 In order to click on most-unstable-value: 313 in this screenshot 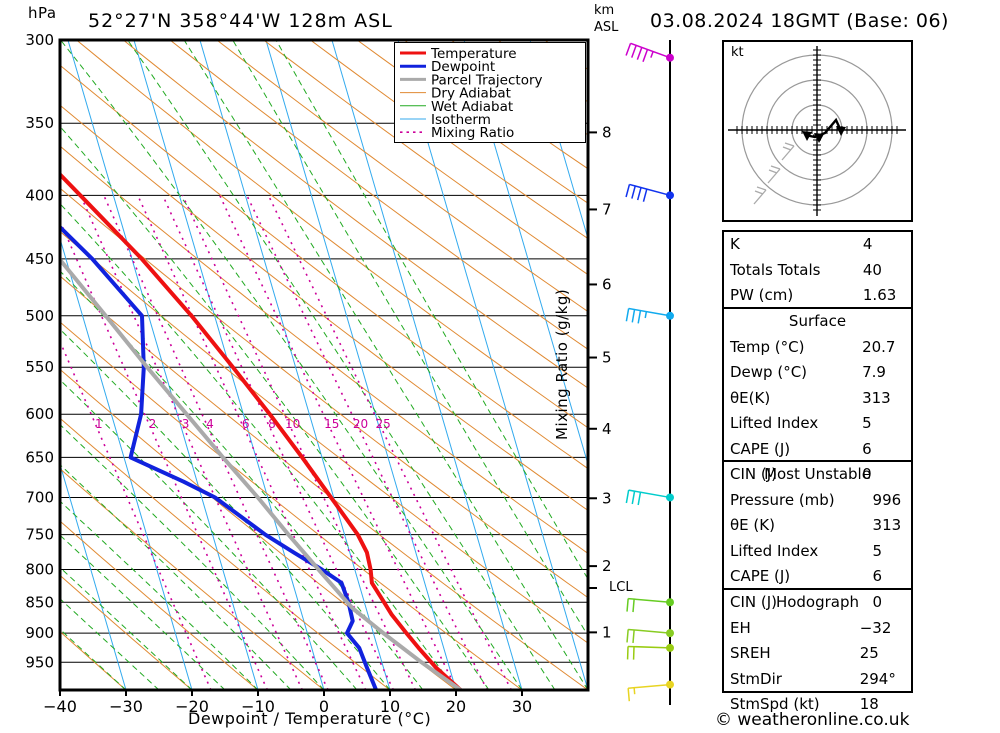, I will do `click(887, 525)`.